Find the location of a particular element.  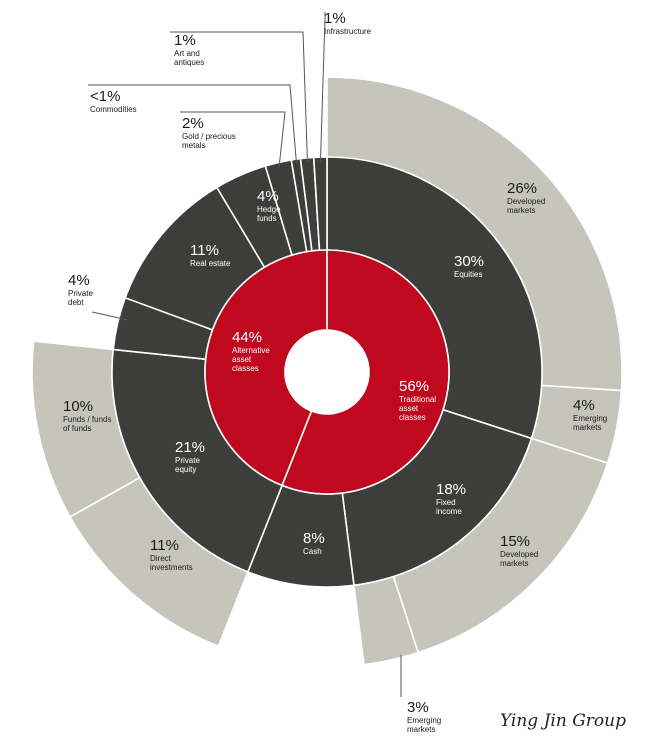

outer-category-eq-em: Emerging is located at coordinates (590, 418).